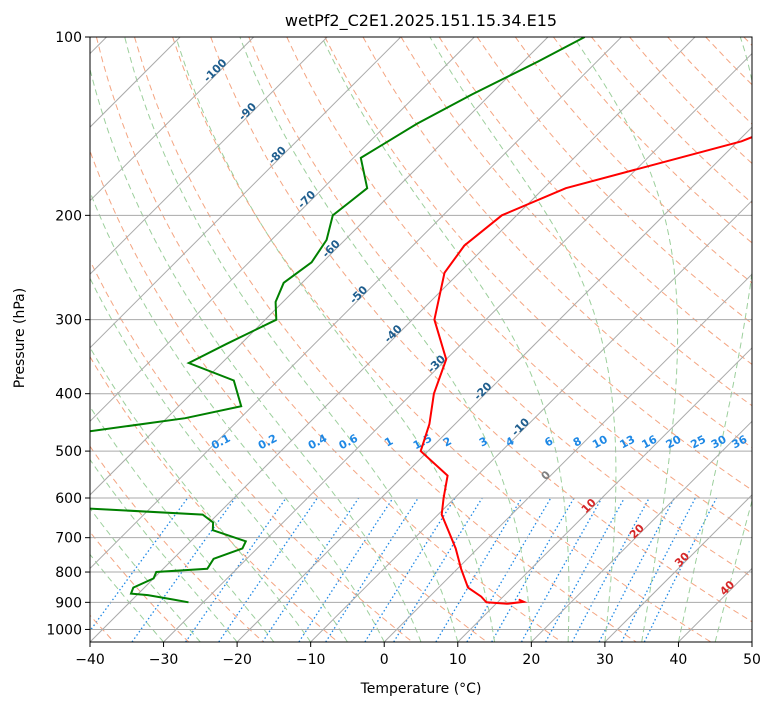  I want to click on isotherm-label-warm: 10, so click(589, 506).